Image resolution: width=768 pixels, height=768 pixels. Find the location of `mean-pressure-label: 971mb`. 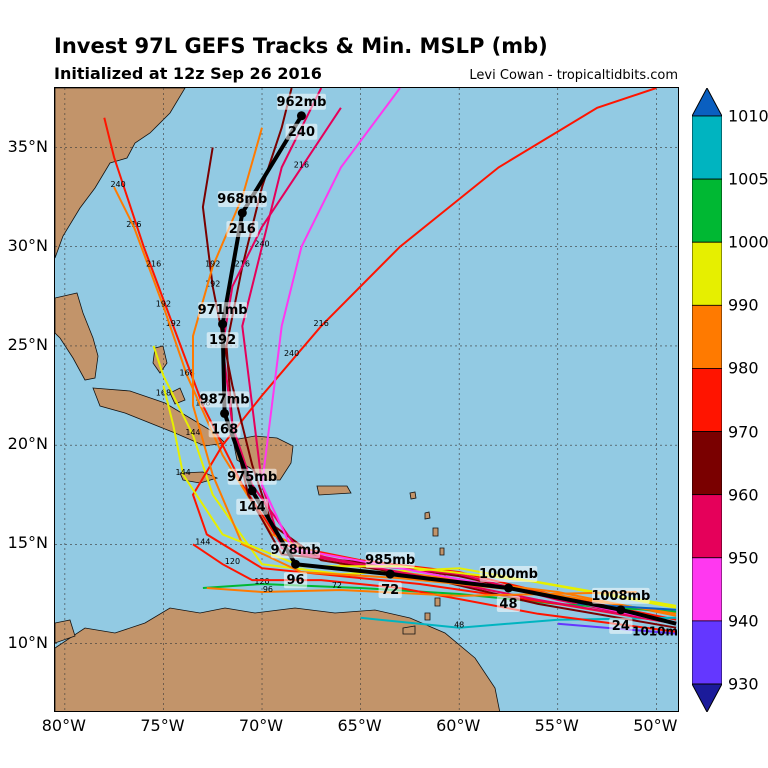

mean-pressure-label: 971mb is located at coordinates (223, 310).